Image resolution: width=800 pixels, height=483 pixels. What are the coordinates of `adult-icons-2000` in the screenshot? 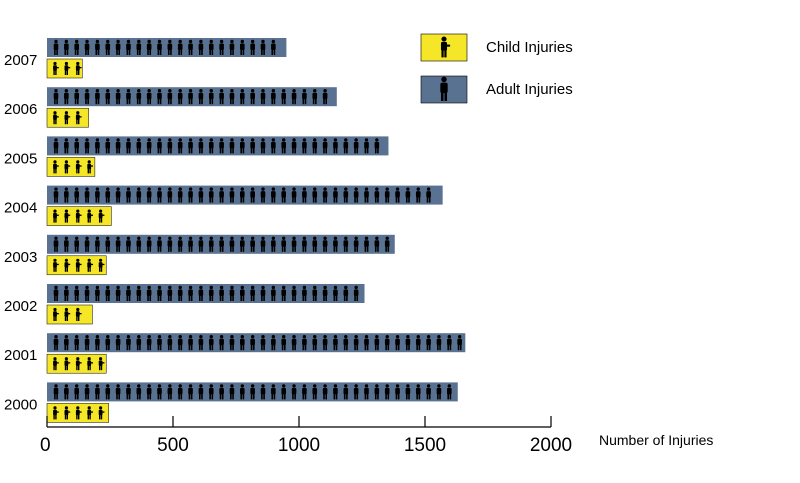 It's located at (252, 392).